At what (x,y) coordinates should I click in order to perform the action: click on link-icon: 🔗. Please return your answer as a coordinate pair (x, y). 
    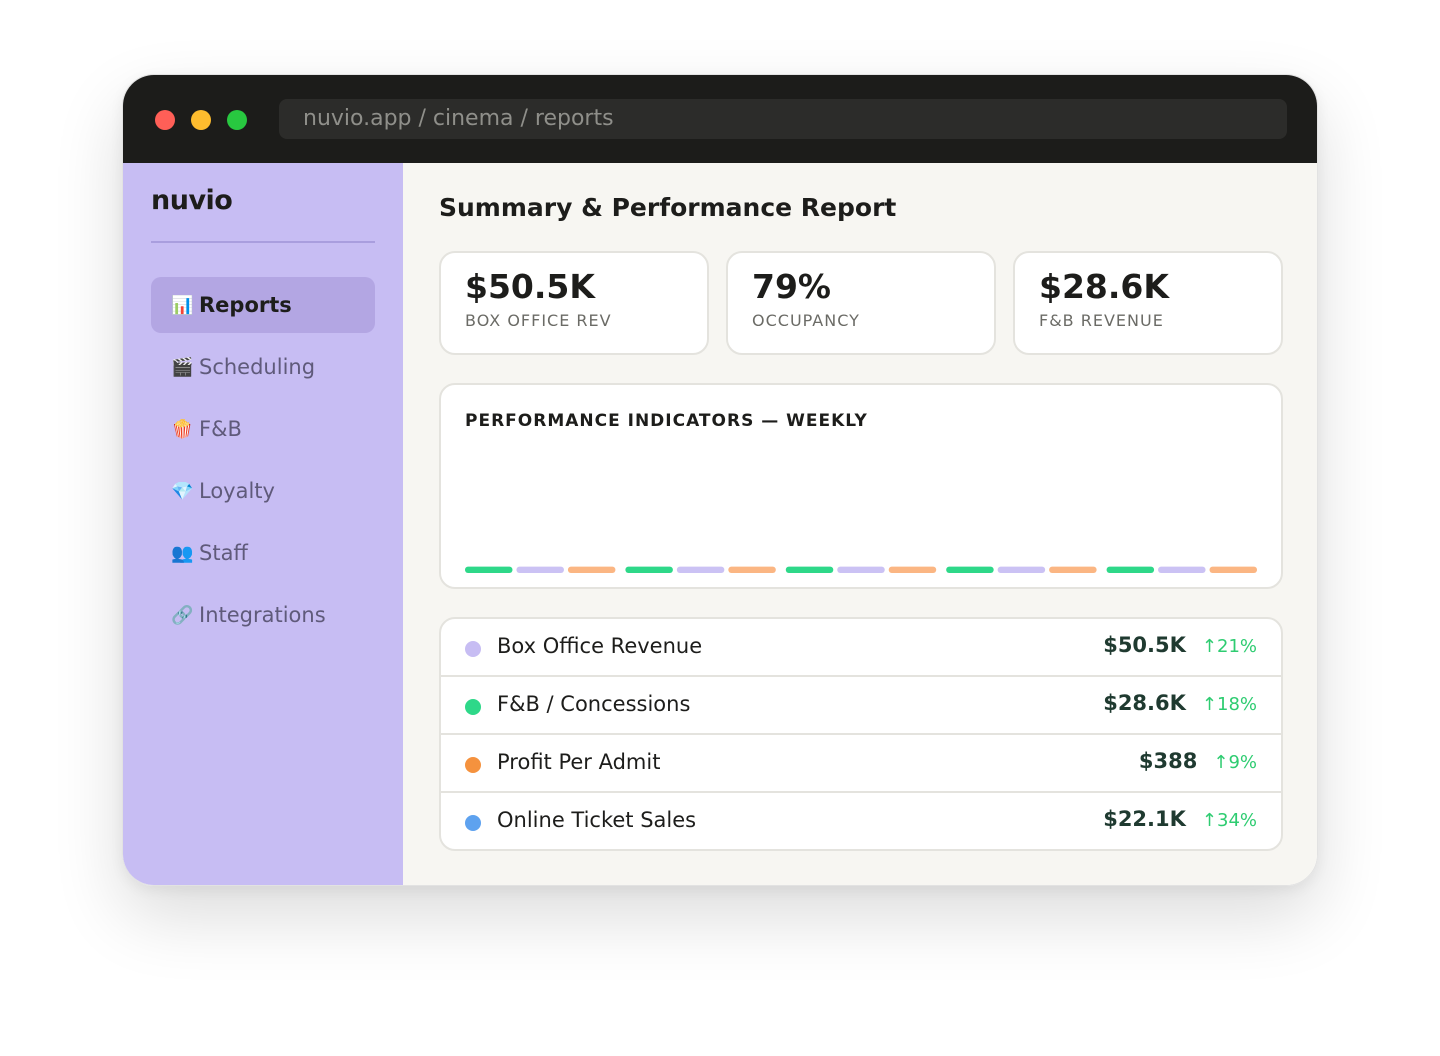
    Looking at the image, I should click on (182, 615).